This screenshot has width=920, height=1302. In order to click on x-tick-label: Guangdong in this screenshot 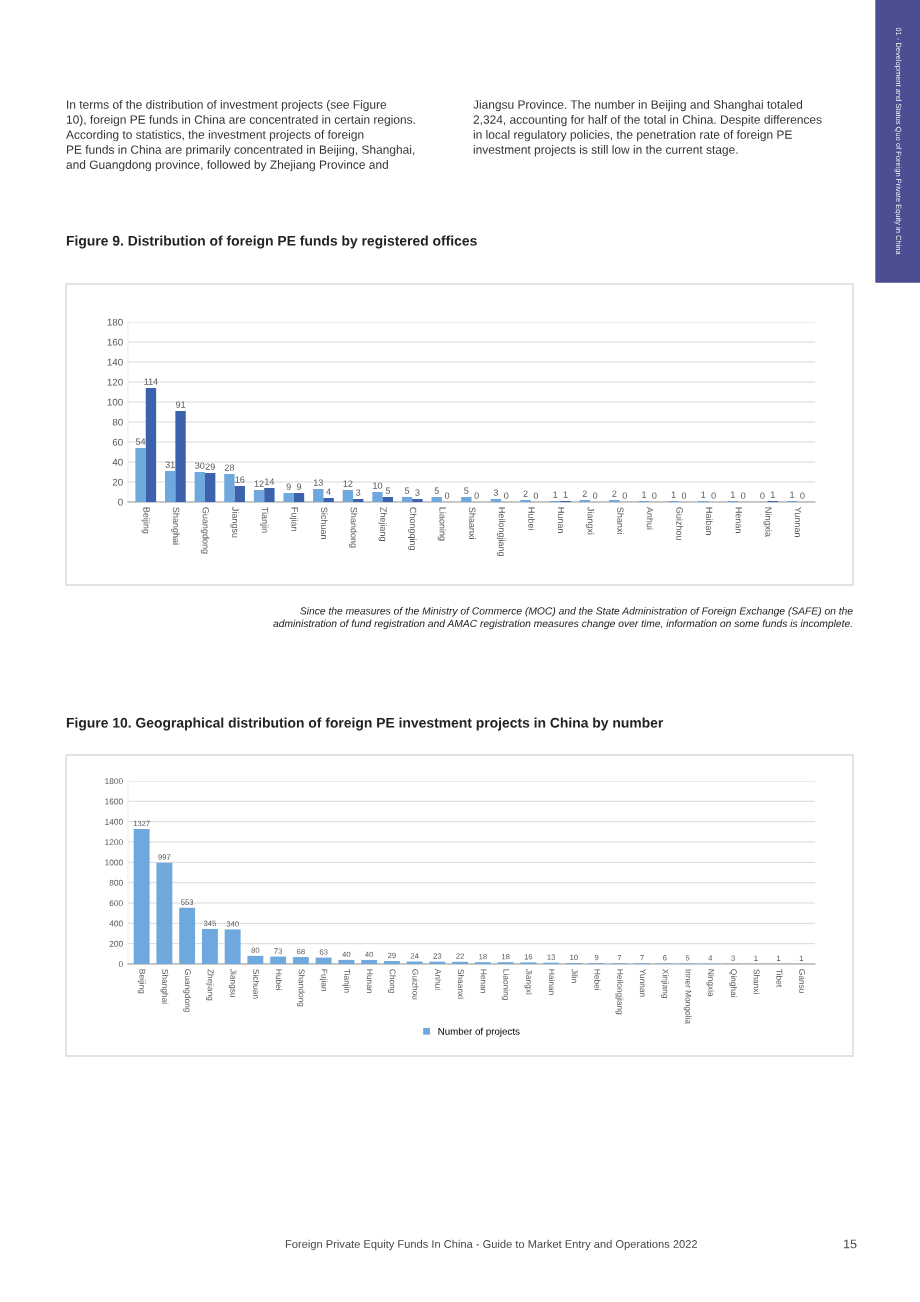, I will do `click(187, 990)`.